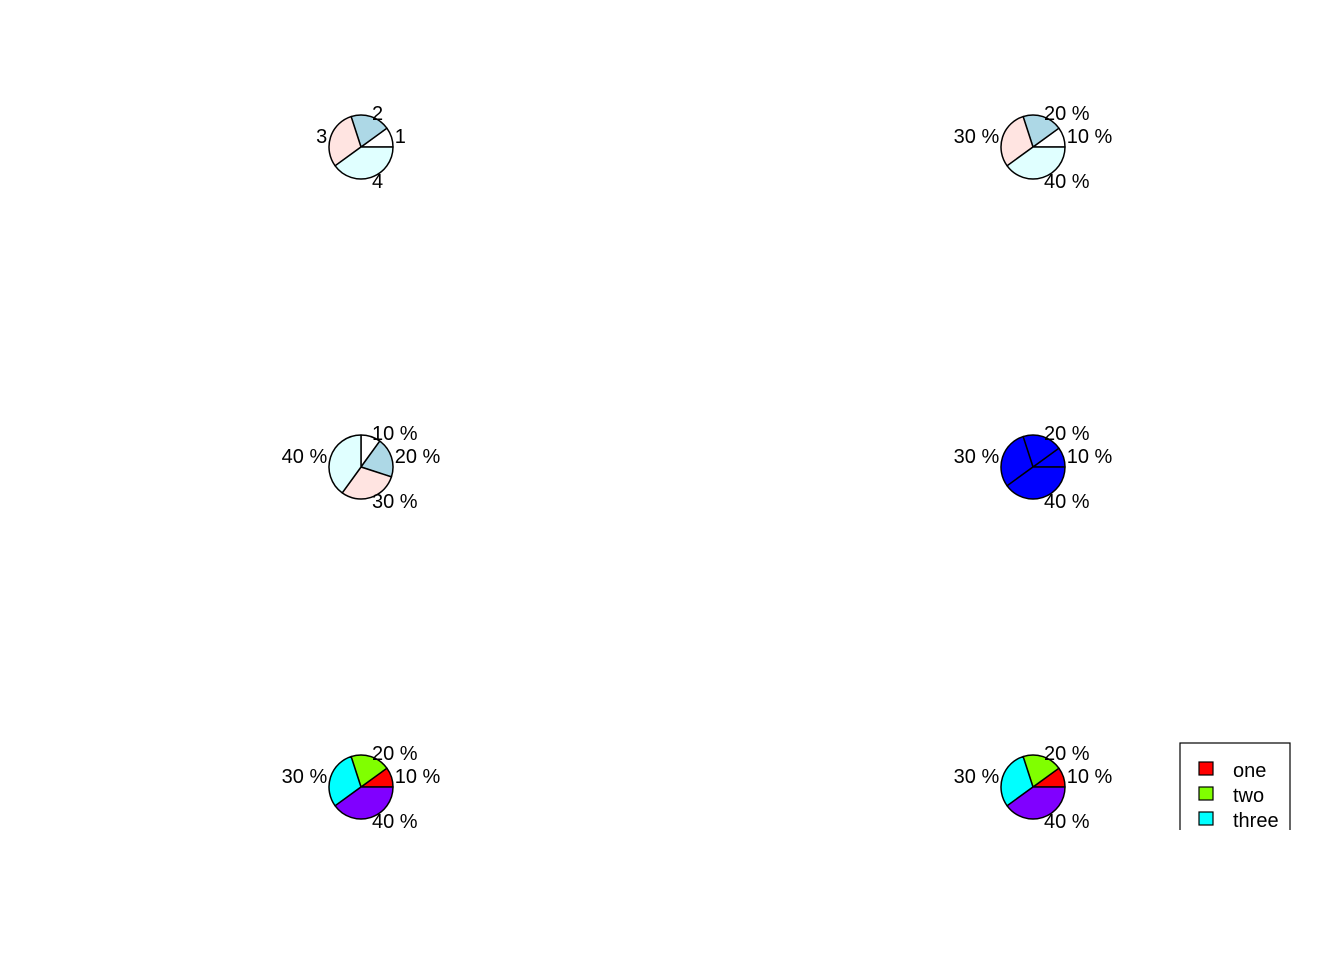  What do you see at coordinates (1249, 771) in the screenshot?
I see `legend-label: one` at bounding box center [1249, 771].